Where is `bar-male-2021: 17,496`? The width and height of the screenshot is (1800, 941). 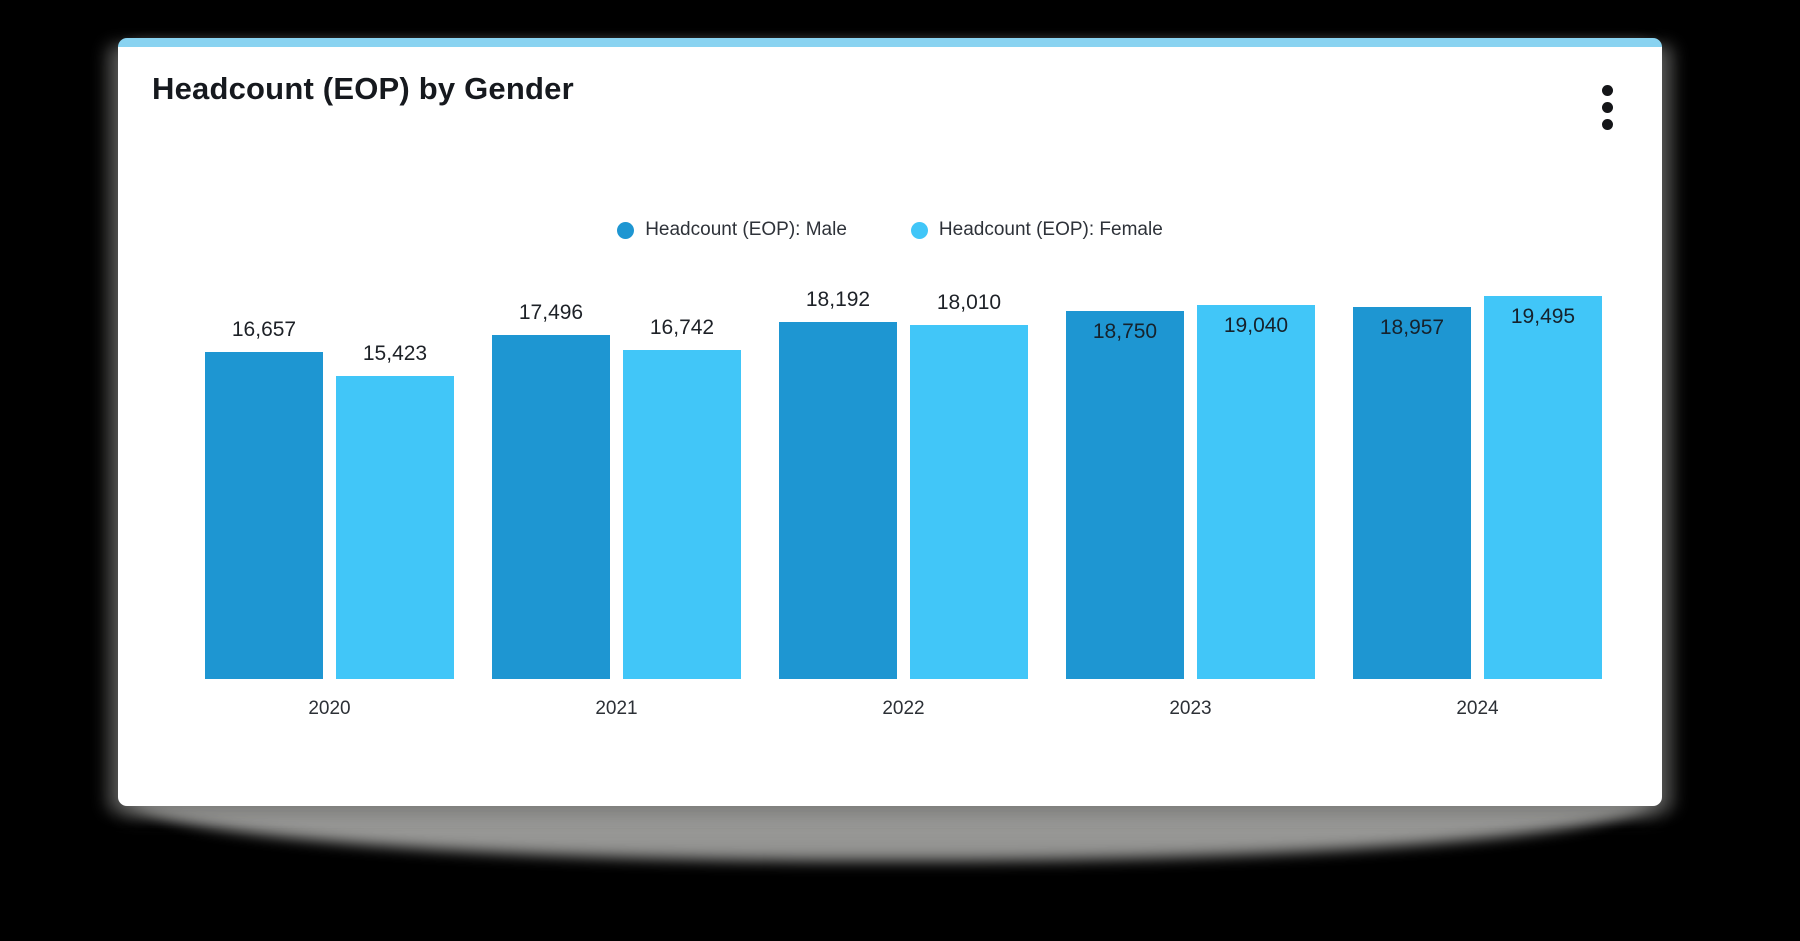 bar-male-2021: 17,496 is located at coordinates (551, 490).